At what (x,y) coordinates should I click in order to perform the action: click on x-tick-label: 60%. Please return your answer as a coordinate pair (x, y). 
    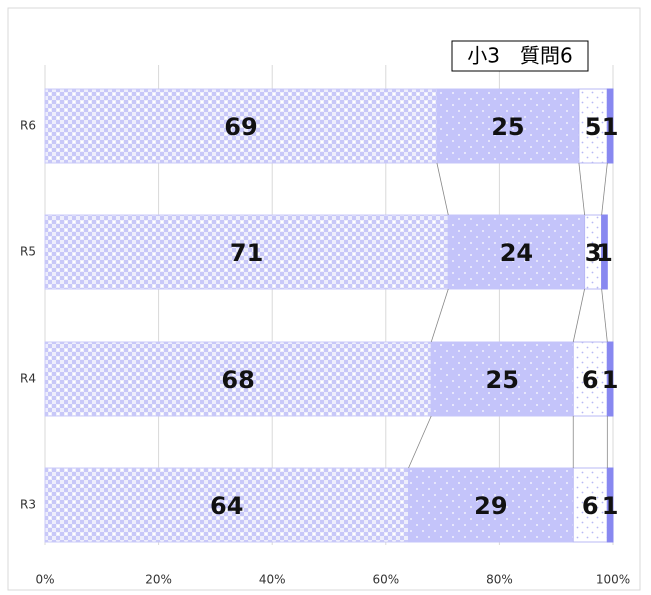
    Looking at the image, I should click on (385, 580).